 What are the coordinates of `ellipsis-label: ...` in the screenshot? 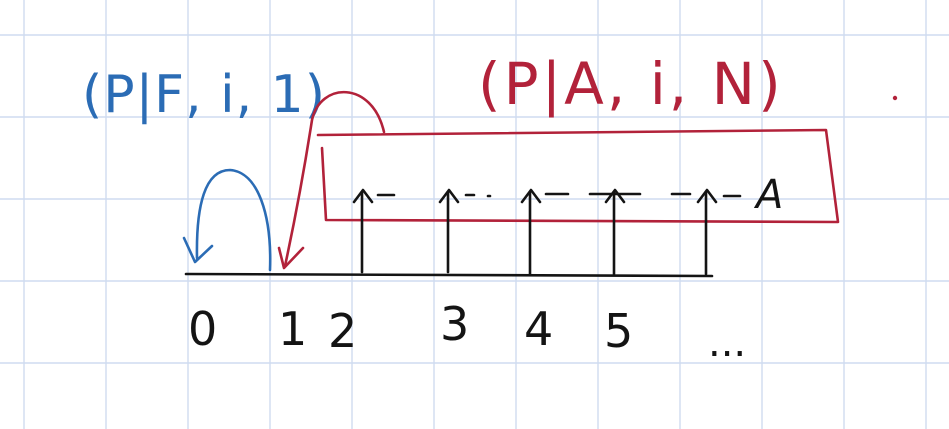 It's located at (727, 343).